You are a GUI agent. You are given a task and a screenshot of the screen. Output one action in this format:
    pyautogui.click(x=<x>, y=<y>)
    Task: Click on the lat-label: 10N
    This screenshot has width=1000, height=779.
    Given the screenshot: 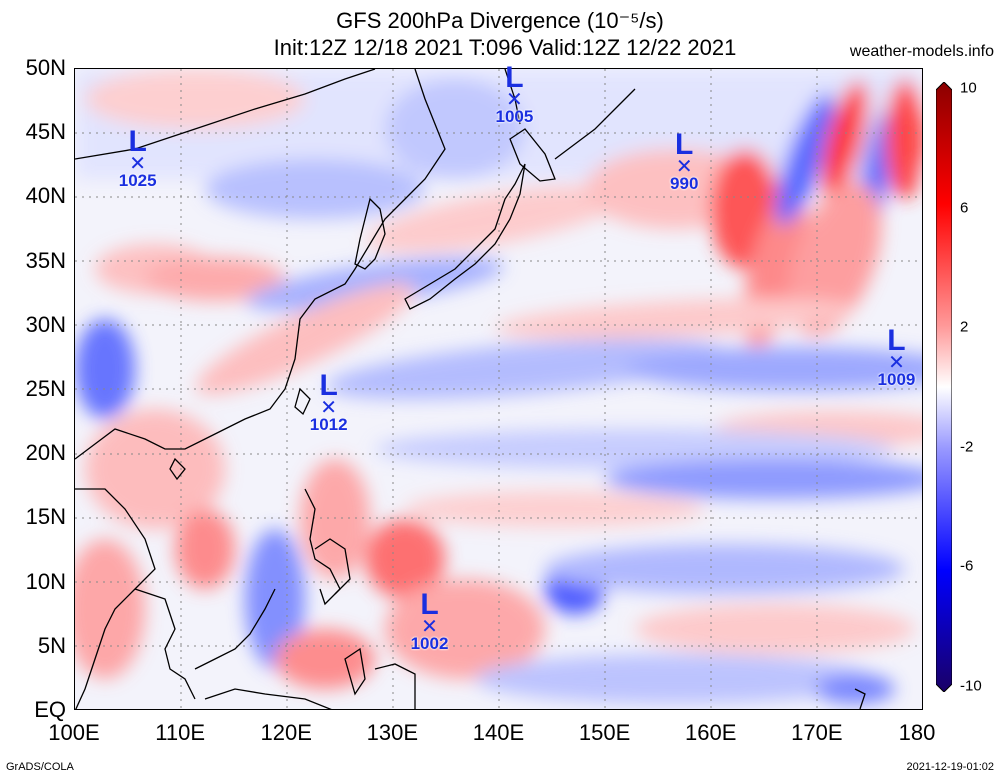 What is the action you would take?
    pyautogui.click(x=45, y=581)
    